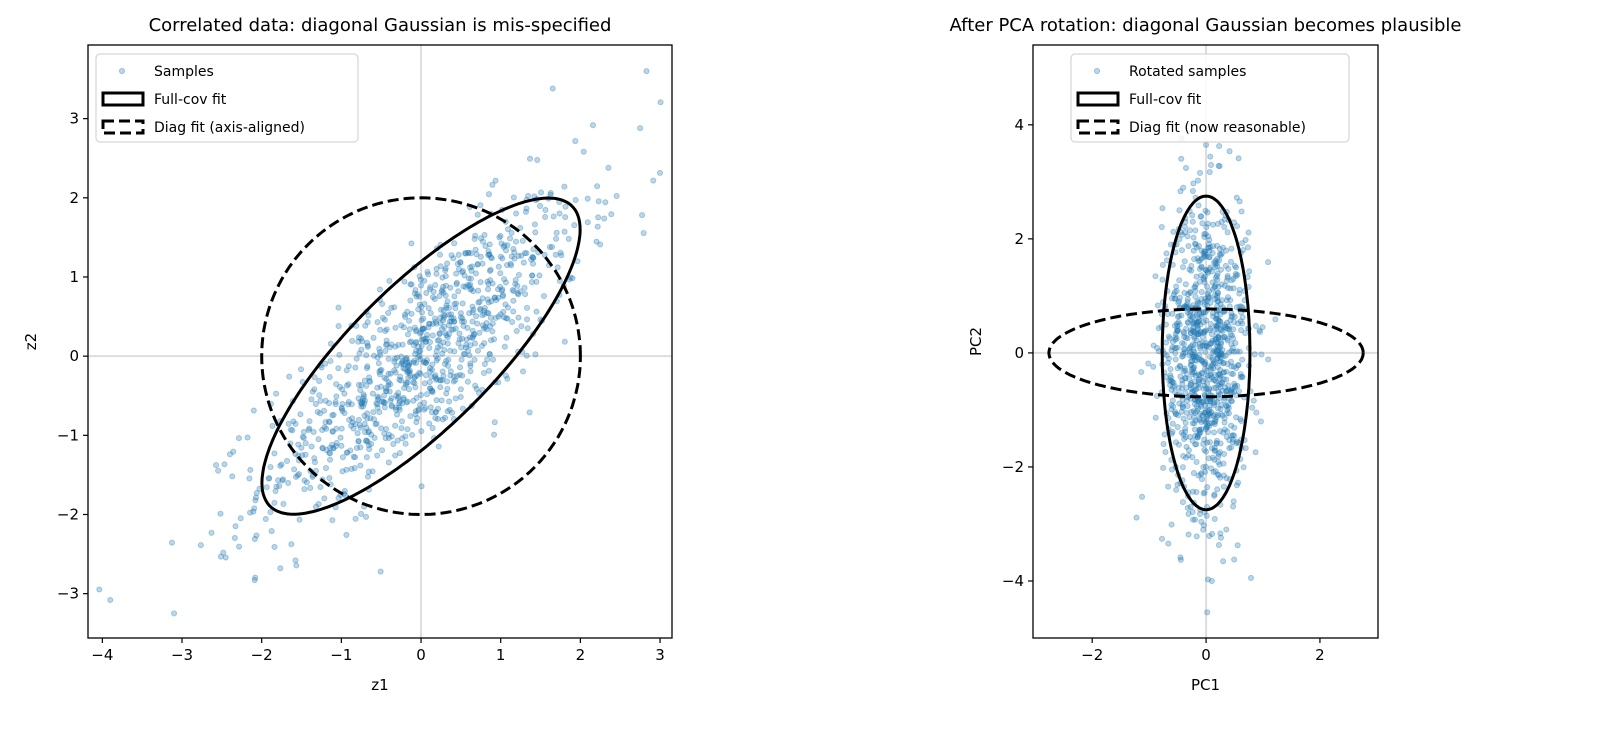 The width and height of the screenshot is (1604, 736). I want to click on x-tick-label: −1, so click(341, 655).